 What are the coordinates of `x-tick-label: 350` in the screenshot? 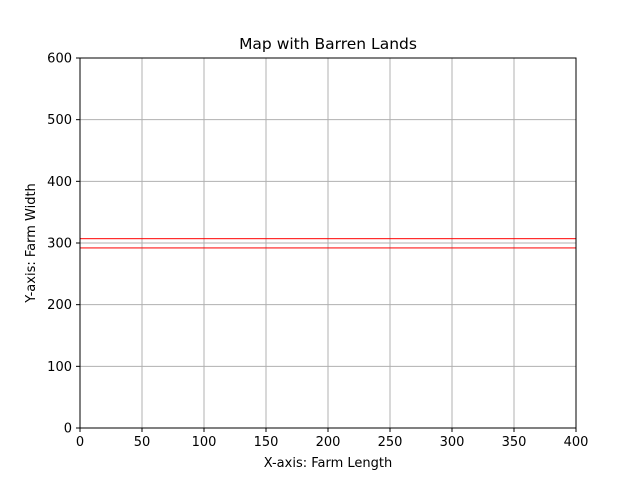 It's located at (514, 442).